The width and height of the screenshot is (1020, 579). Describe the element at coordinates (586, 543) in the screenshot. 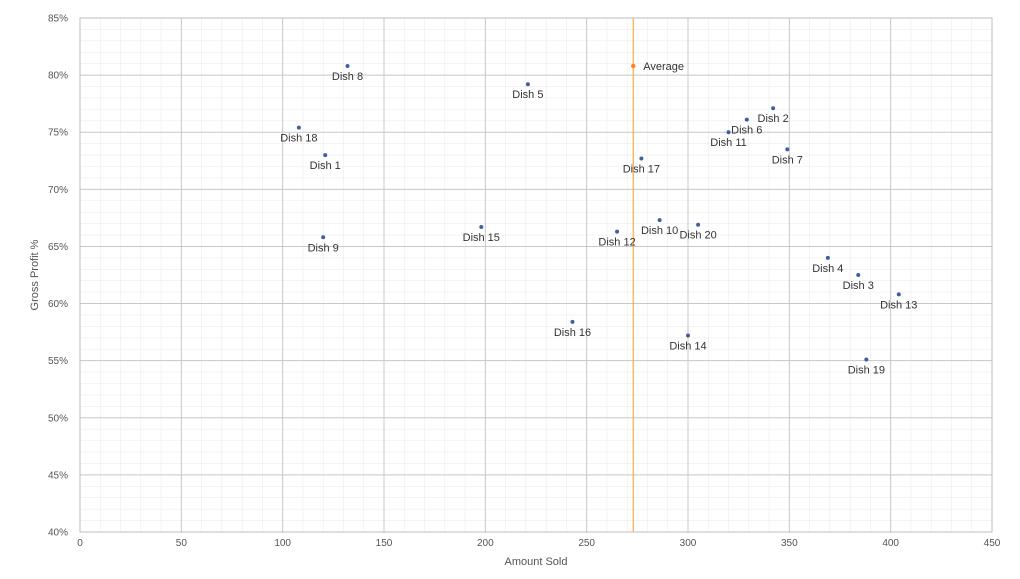

I see `x-tick-label: 250` at that location.